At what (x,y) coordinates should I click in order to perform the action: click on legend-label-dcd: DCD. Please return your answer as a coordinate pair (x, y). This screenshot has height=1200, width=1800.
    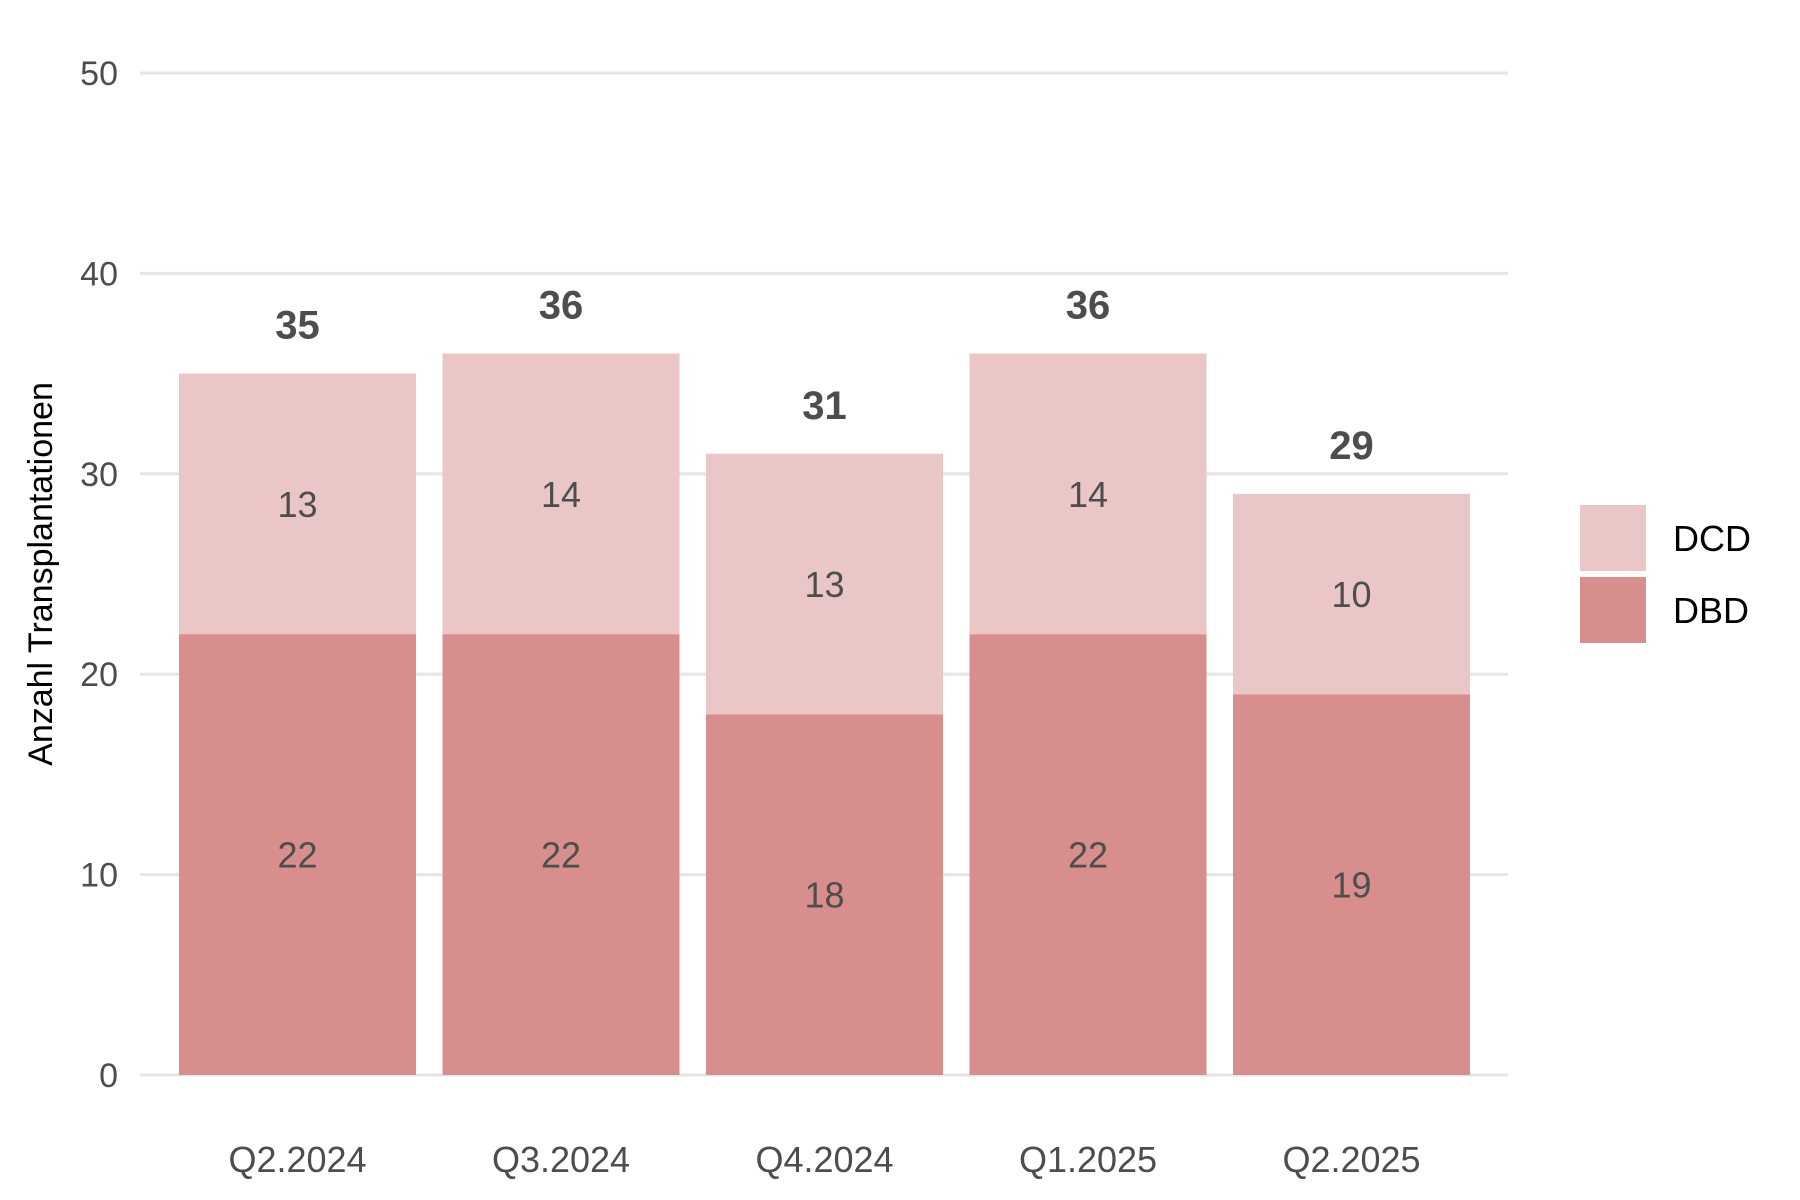
    Looking at the image, I should click on (1712, 538).